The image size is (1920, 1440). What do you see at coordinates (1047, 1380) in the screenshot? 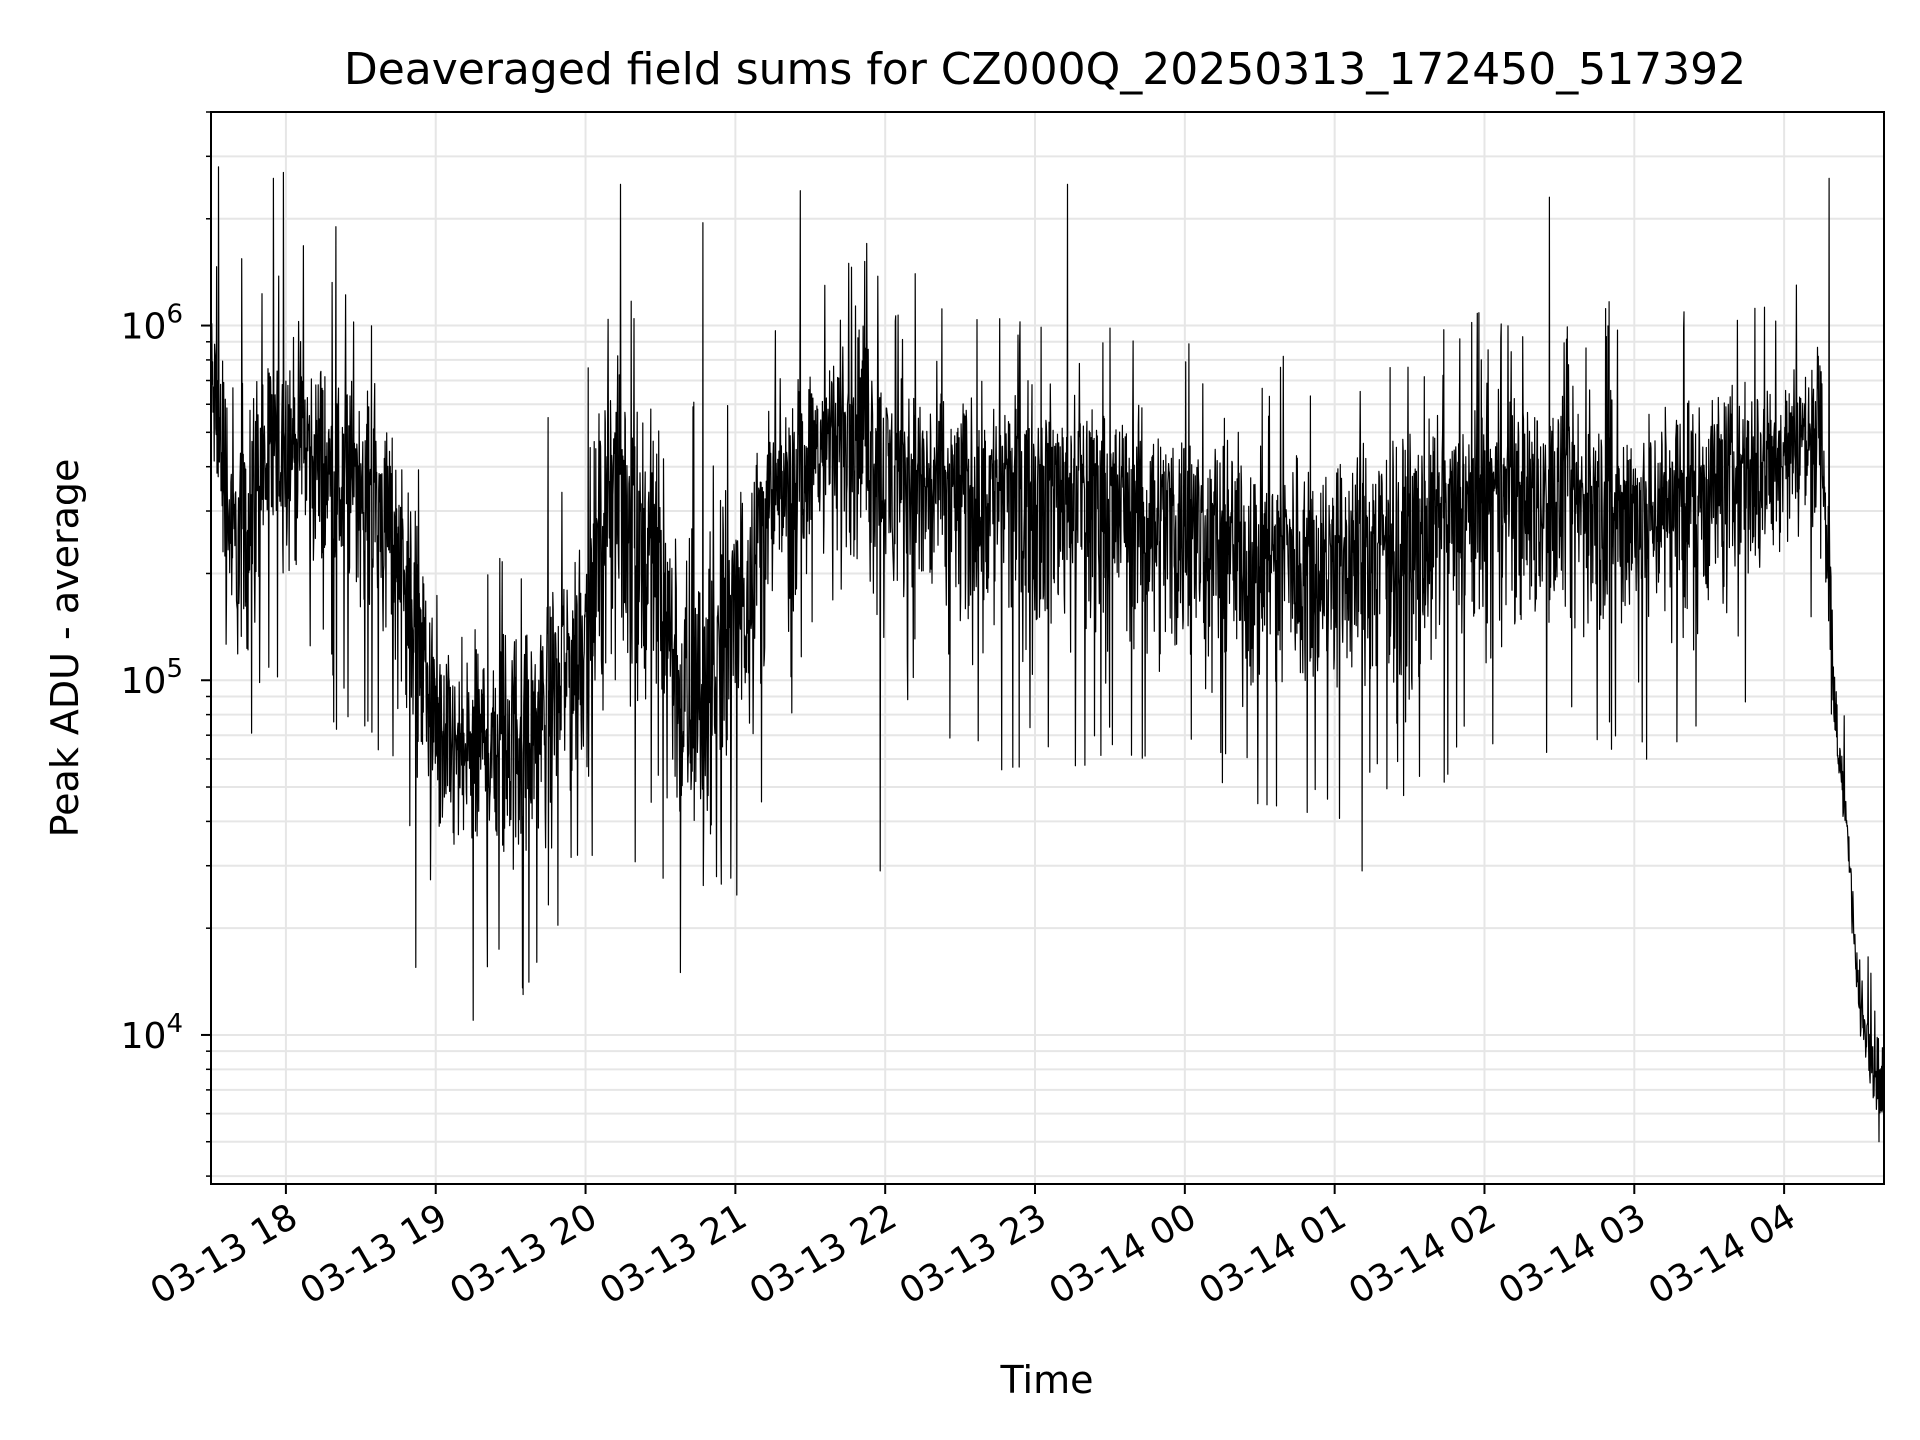
I see `x-axis-label: Time` at bounding box center [1047, 1380].